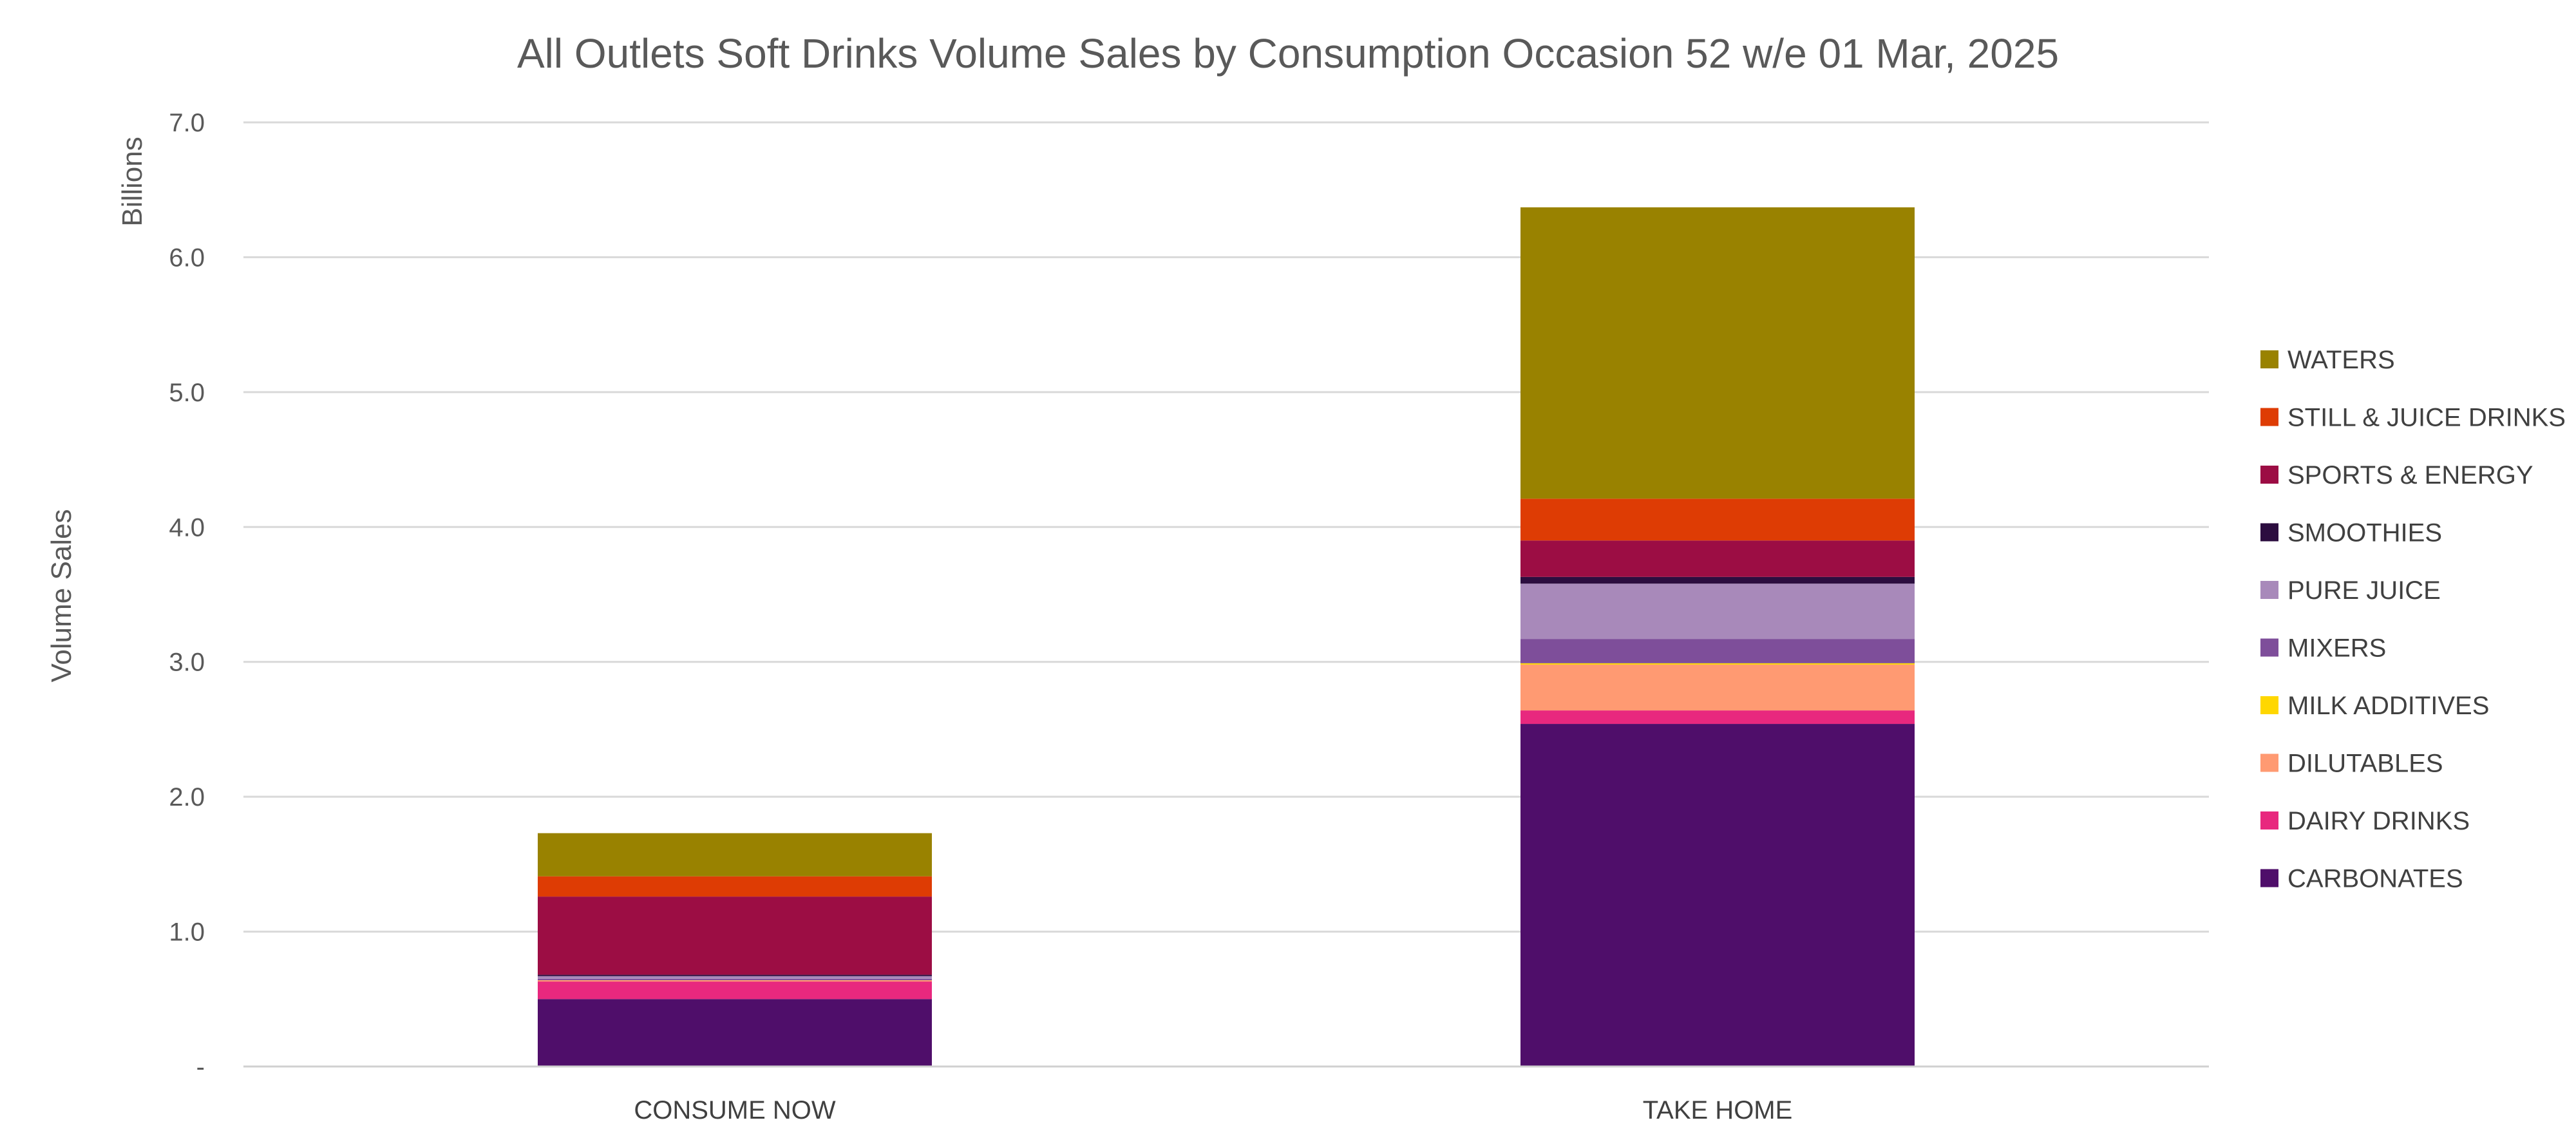 The width and height of the screenshot is (2576, 1147). Describe the element at coordinates (2378, 821) in the screenshot. I see `legend-label: DAIRY DRINKS` at that location.